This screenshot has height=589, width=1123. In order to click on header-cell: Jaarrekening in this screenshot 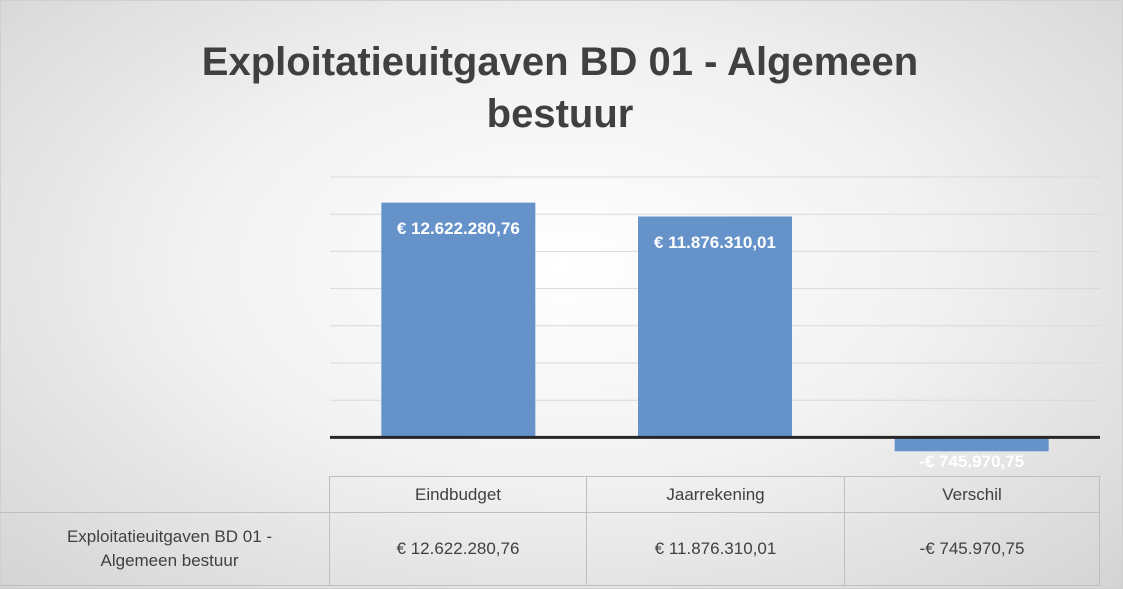, I will do `click(715, 494)`.